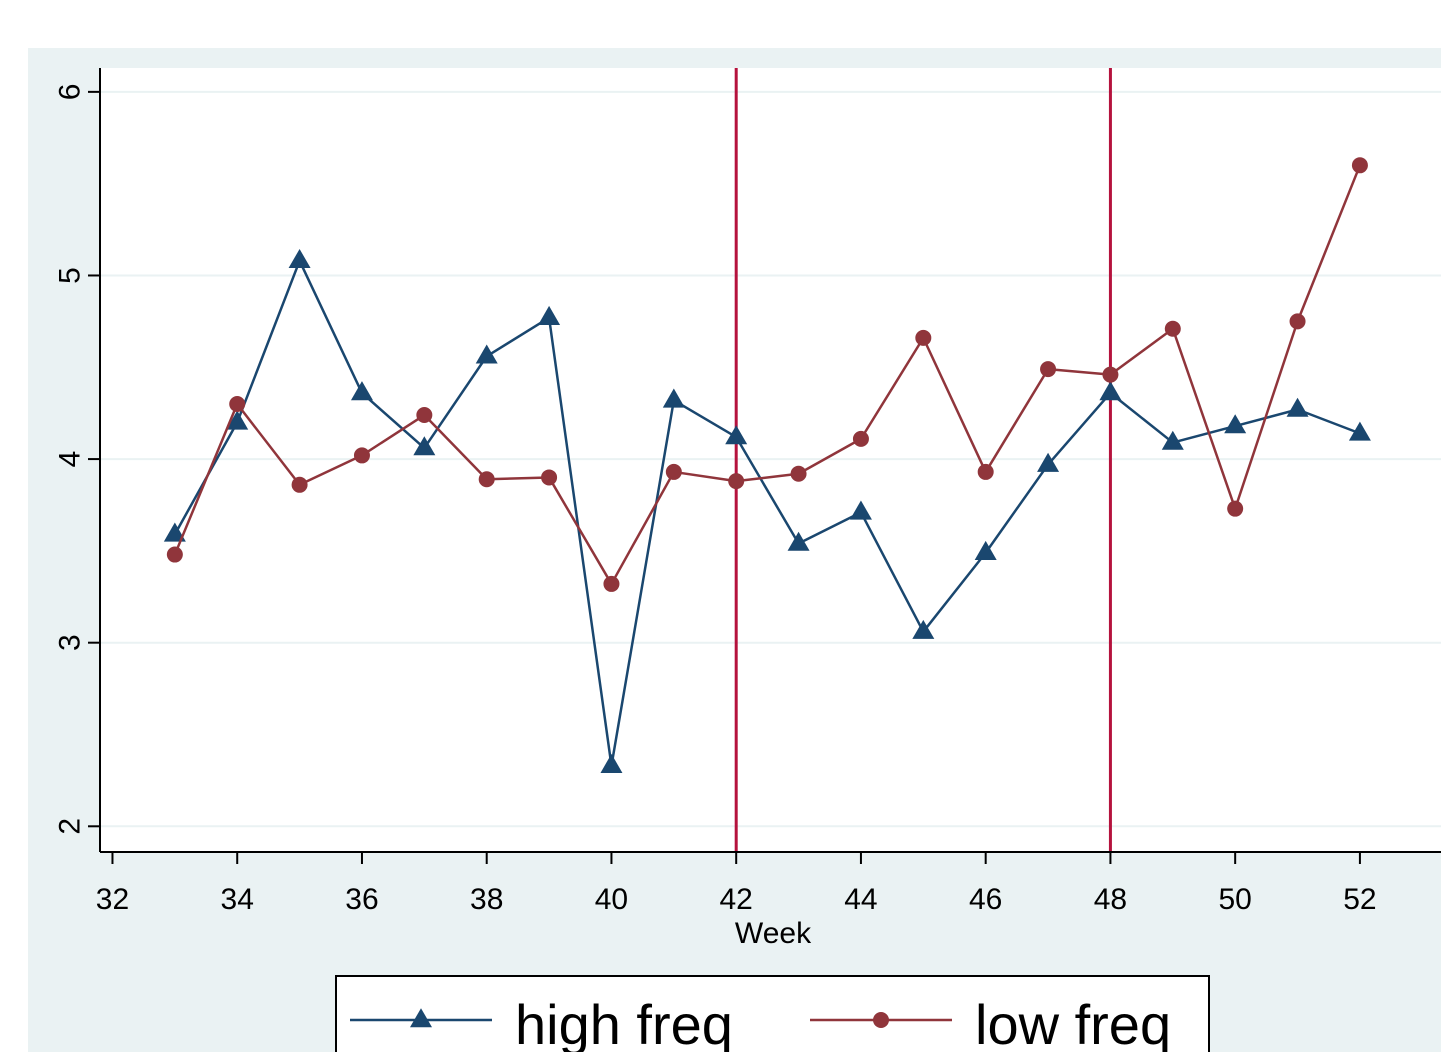  What do you see at coordinates (736, 899) in the screenshot?
I see `x-tick-label-42: 42` at bounding box center [736, 899].